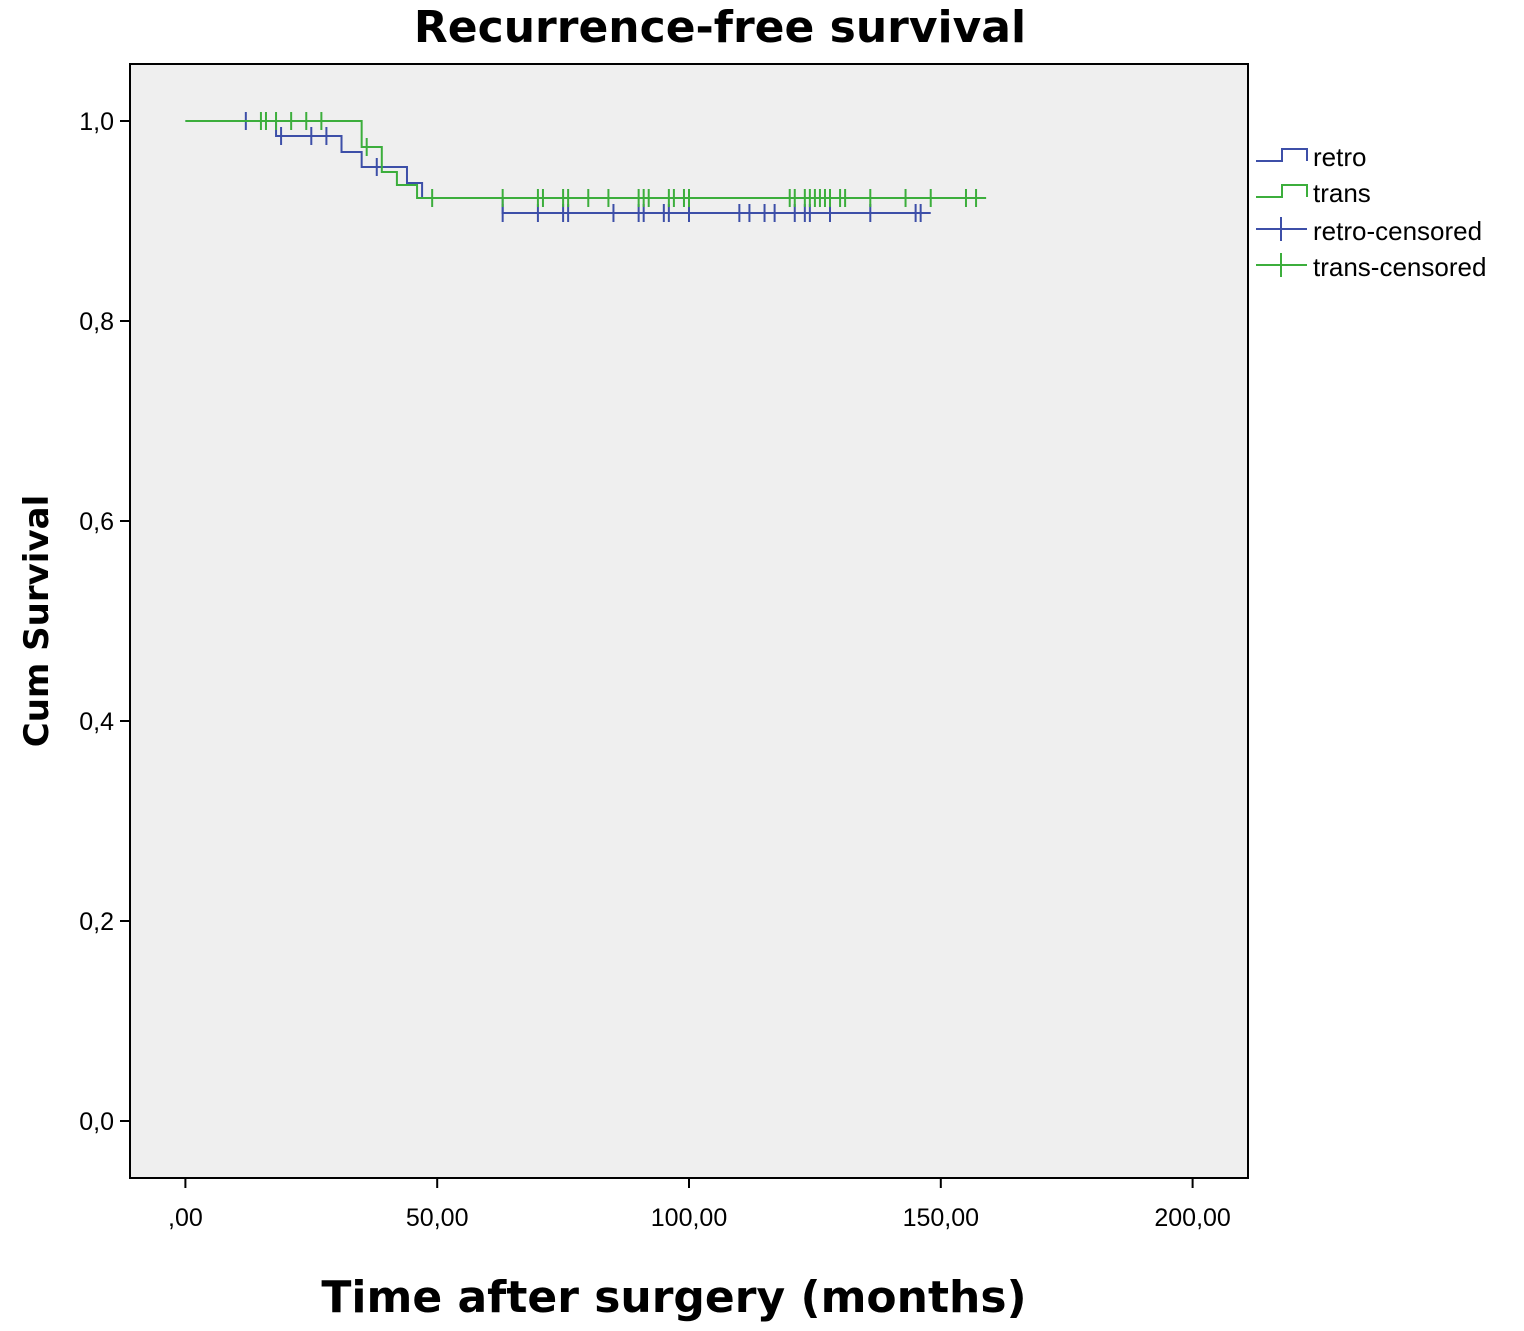 This screenshot has width=1524, height=1331. Describe the element at coordinates (941, 1218) in the screenshot. I see `x-tick-label: 150,00` at that location.